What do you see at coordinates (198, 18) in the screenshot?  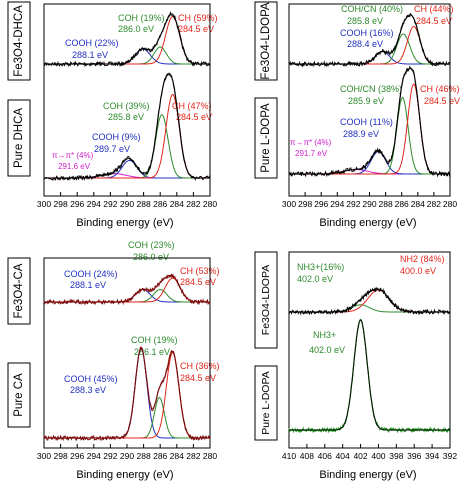 I see `peak-label: CH (59%)` at bounding box center [198, 18].